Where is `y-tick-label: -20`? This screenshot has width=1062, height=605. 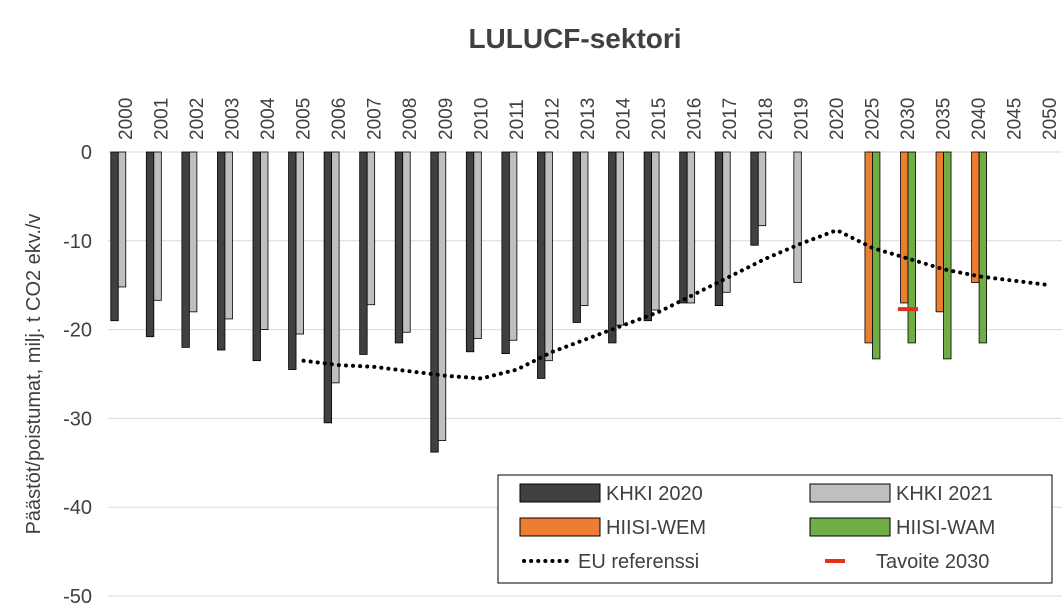
y-tick-label: -20 is located at coordinates (77, 331).